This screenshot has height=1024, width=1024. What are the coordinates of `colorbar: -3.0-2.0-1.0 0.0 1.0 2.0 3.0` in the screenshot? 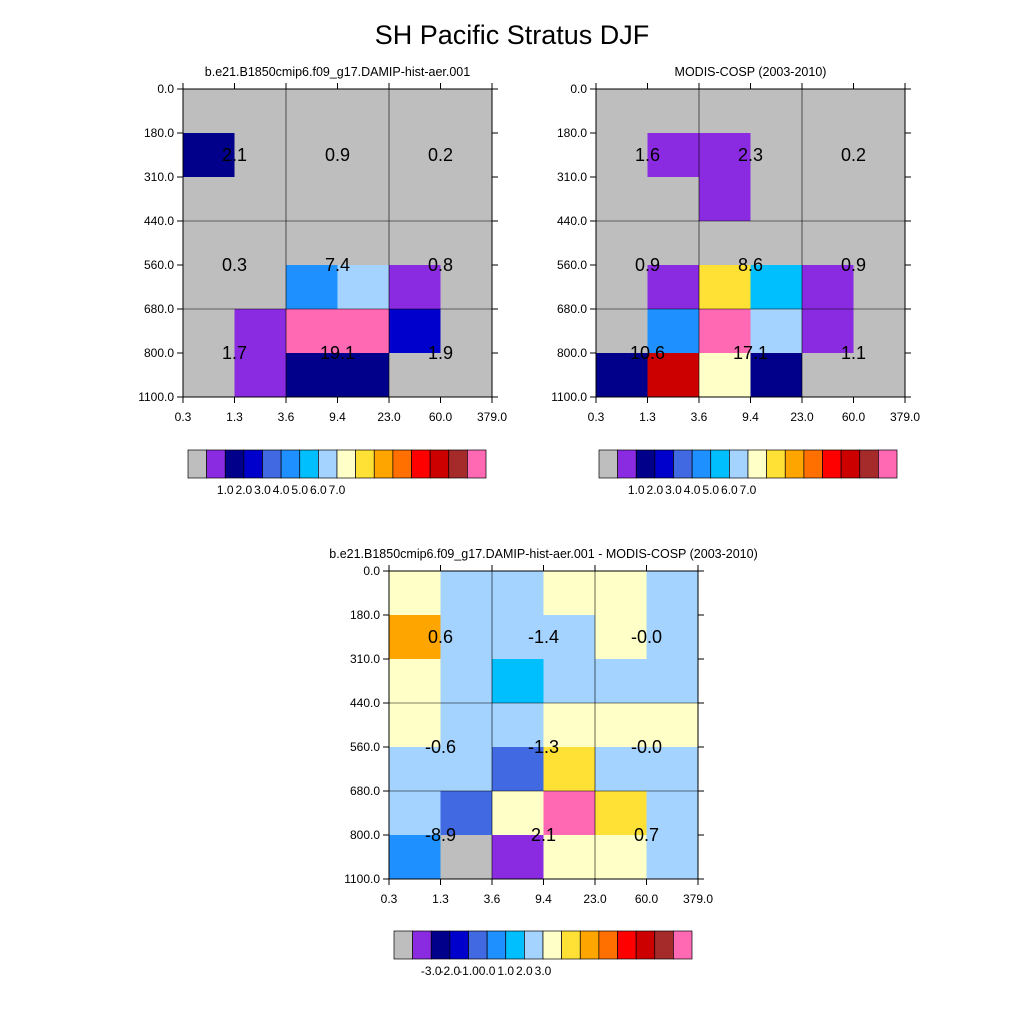 It's located at (543, 954).